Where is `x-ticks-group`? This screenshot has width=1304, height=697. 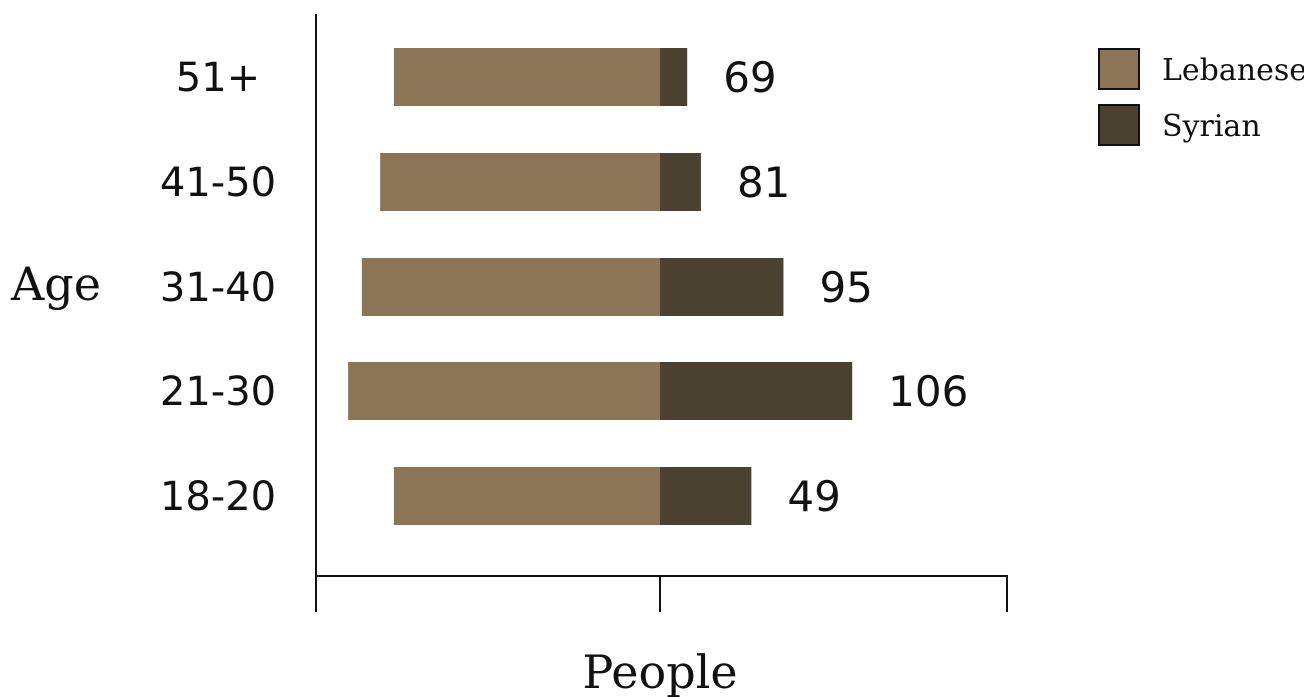
x-ticks-group is located at coordinates (661, 594).